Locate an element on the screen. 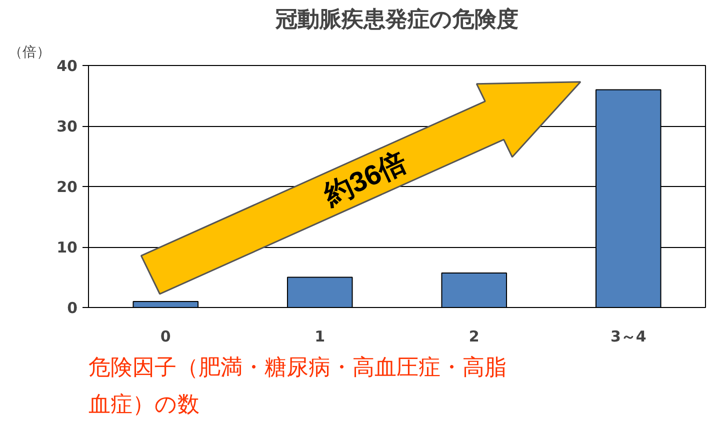 This screenshot has height=439, width=714. x-tick-label: 2 is located at coordinates (474, 337).